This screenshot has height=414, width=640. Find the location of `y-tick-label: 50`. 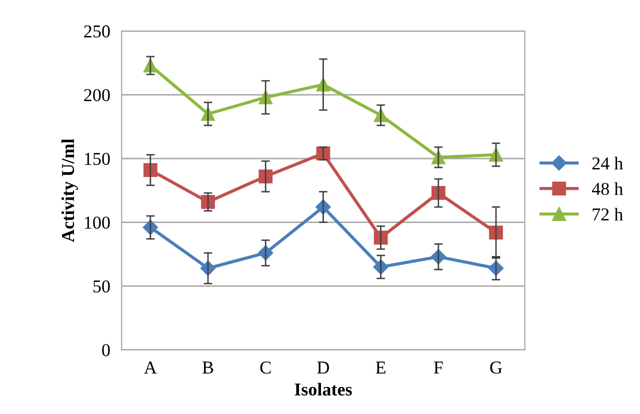

y-tick-label: 50 is located at coordinates (101, 286).